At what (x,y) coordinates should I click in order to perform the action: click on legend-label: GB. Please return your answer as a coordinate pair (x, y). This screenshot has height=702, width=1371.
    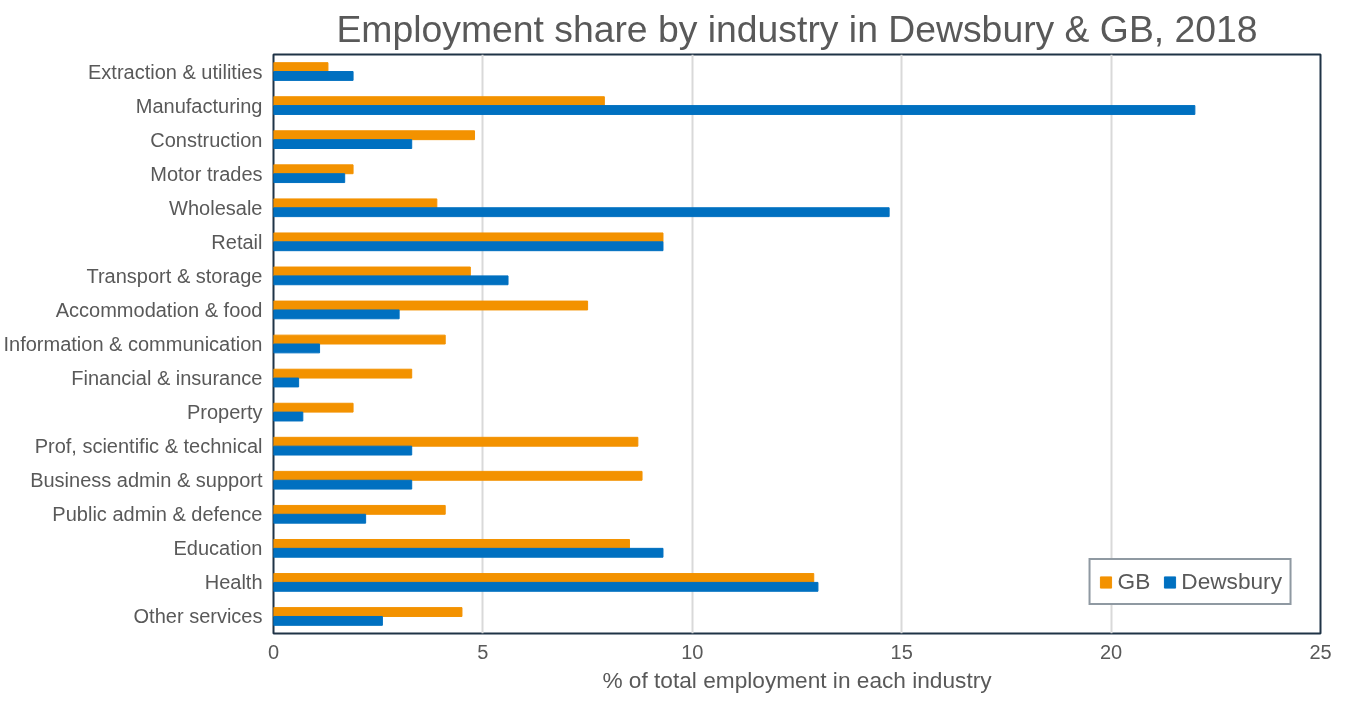
    Looking at the image, I should click on (1134, 581).